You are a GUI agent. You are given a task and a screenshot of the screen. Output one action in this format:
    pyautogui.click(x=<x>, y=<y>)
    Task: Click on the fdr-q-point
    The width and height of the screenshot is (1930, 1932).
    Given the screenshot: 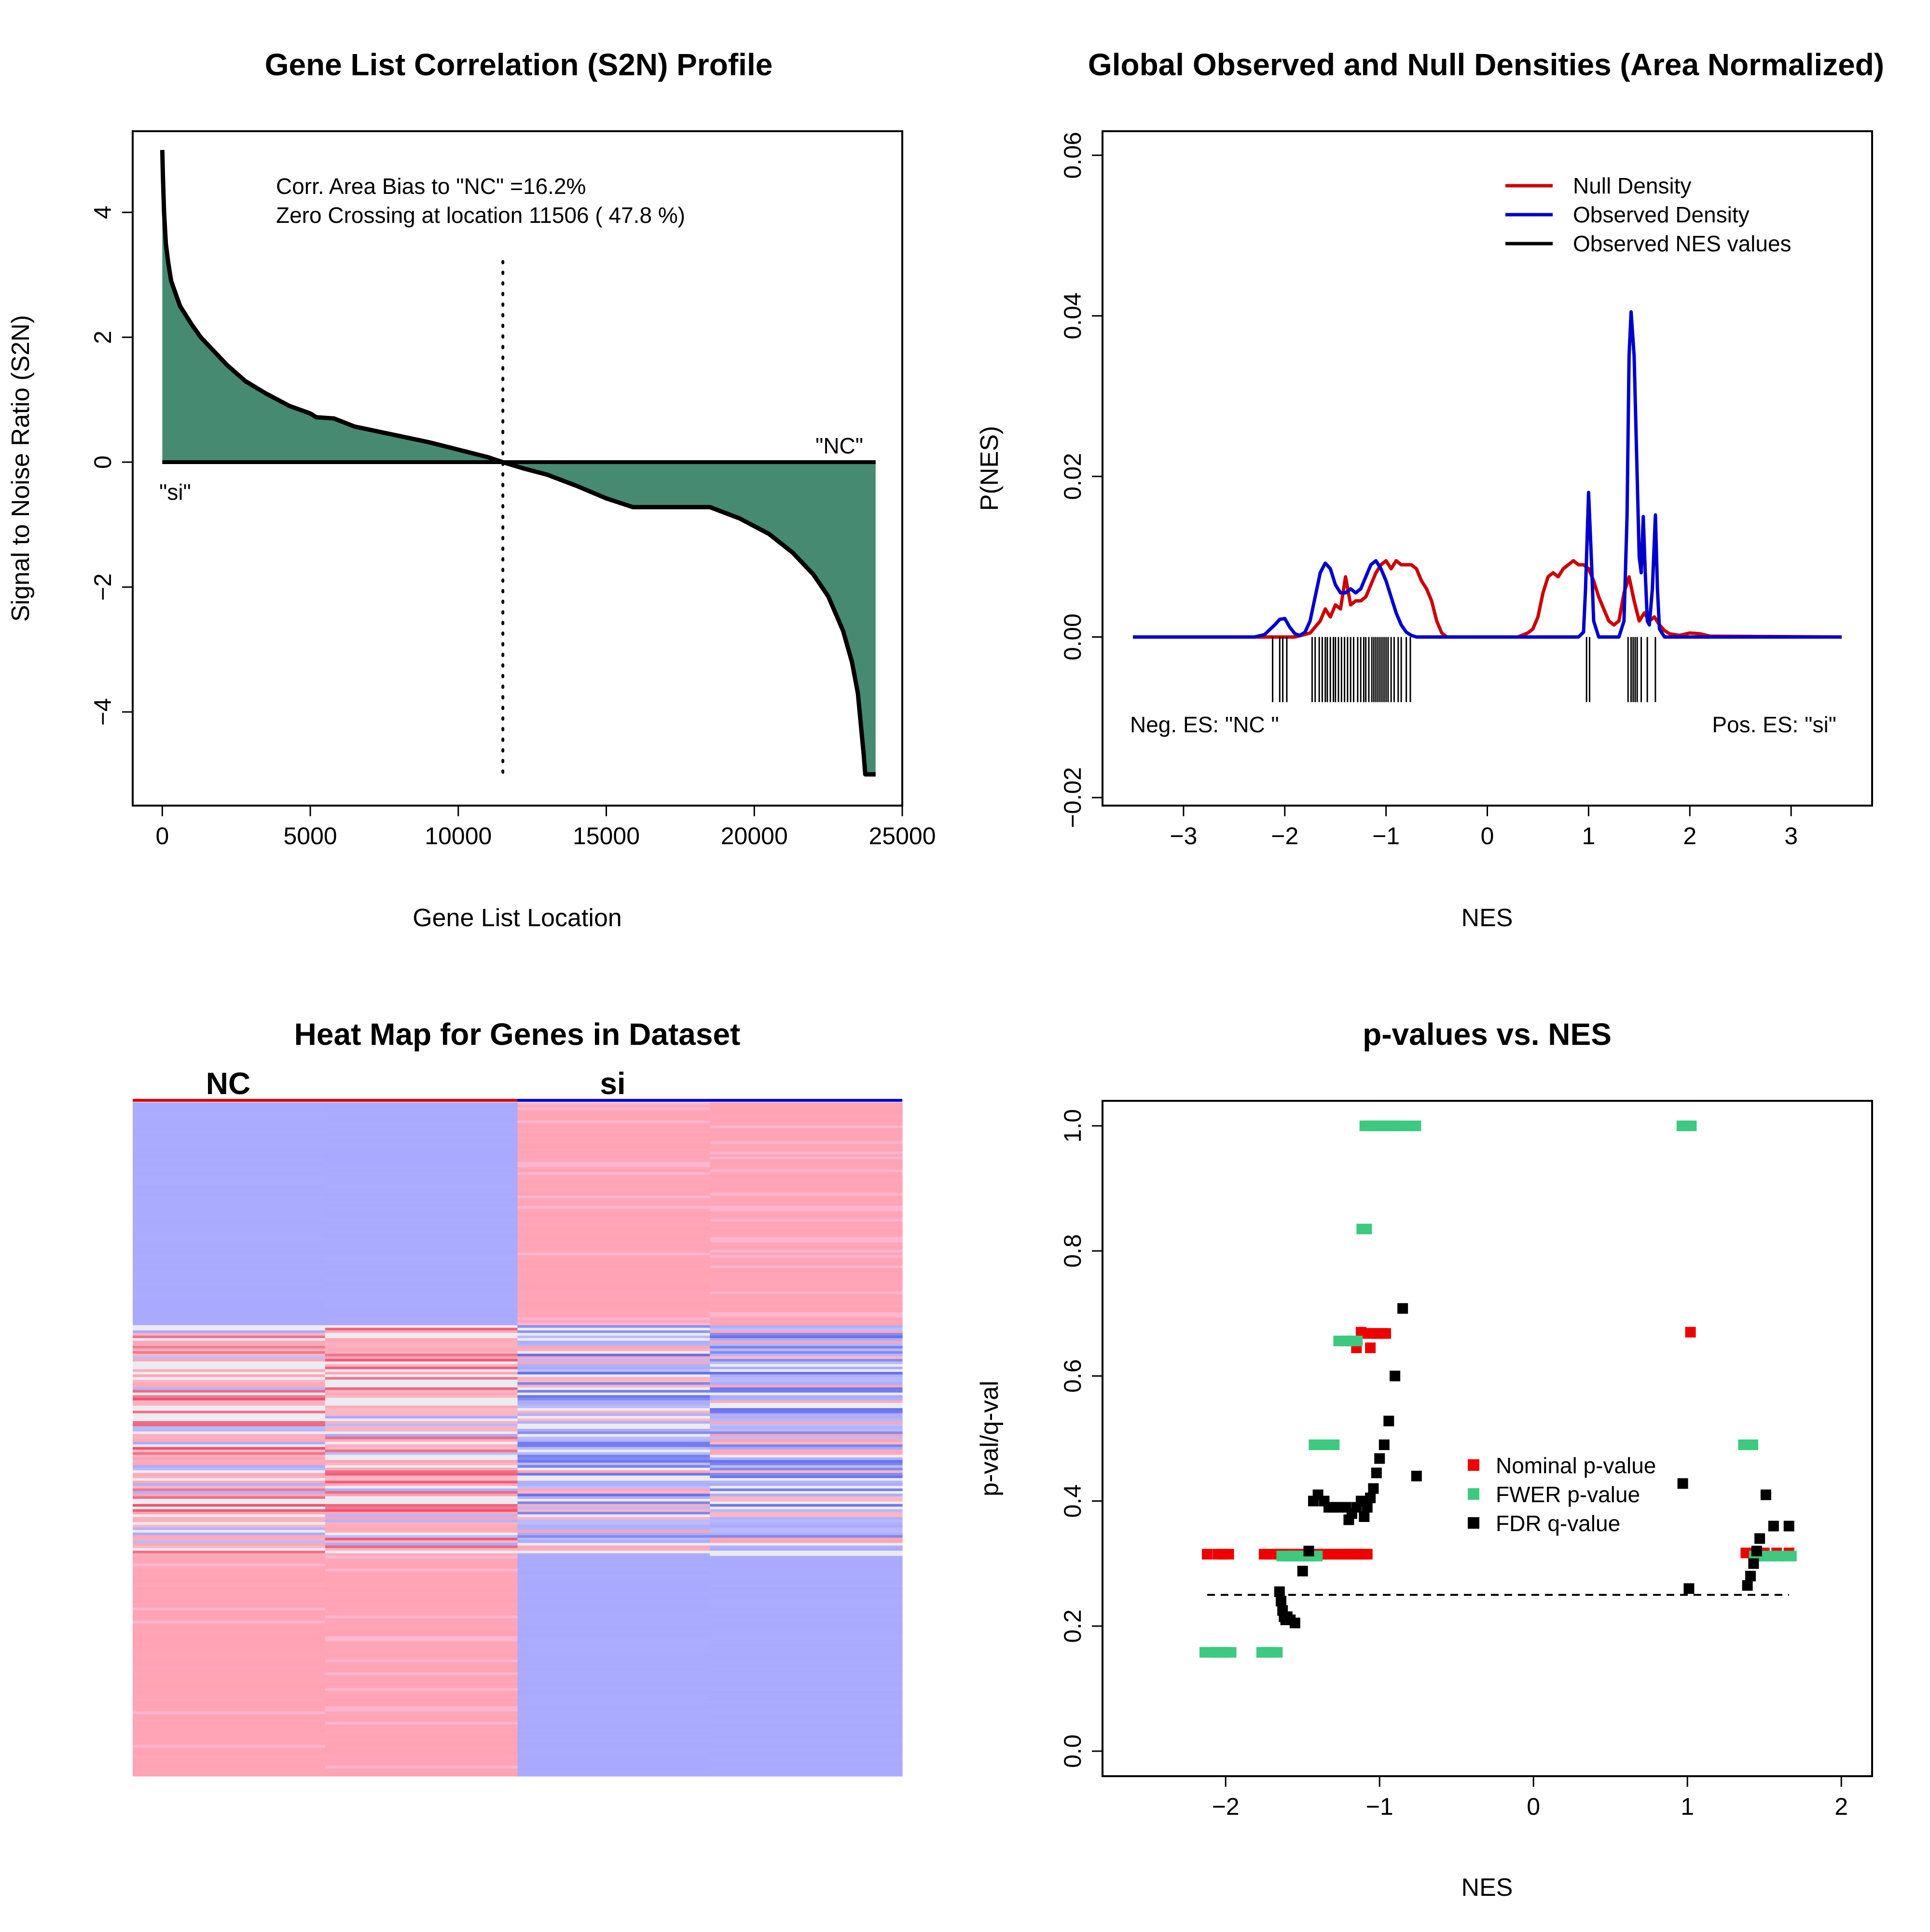 What is the action you would take?
    pyautogui.click(x=1773, y=1527)
    